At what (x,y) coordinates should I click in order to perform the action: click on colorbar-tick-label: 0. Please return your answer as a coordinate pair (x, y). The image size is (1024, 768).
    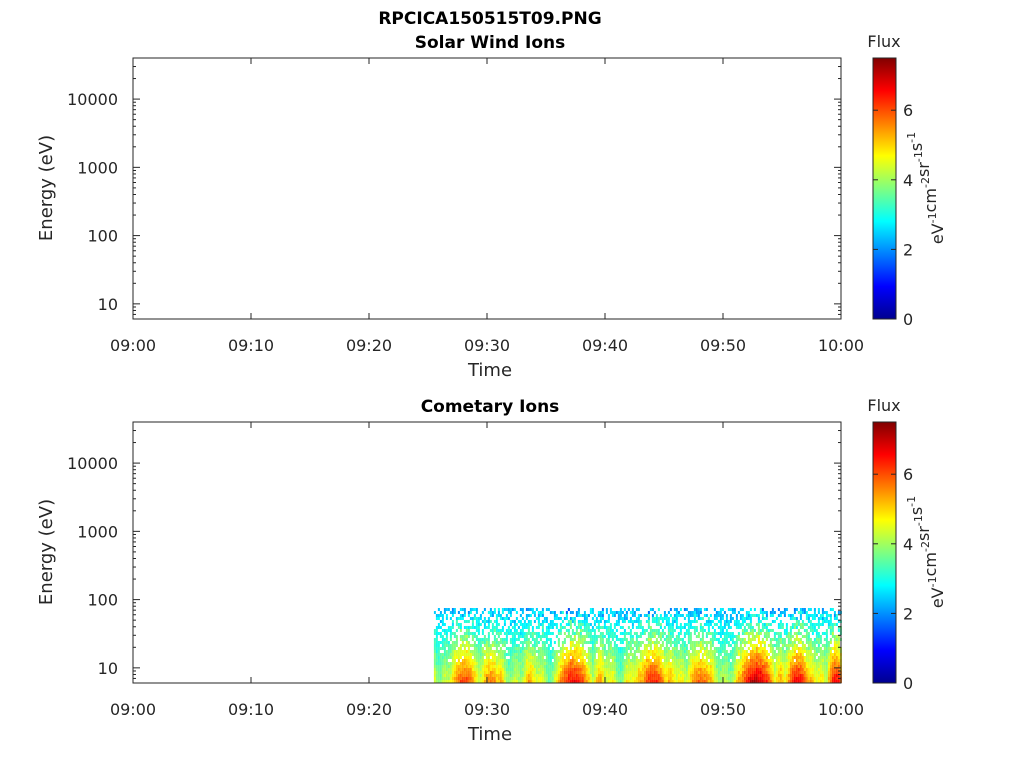
    Looking at the image, I should click on (908, 319).